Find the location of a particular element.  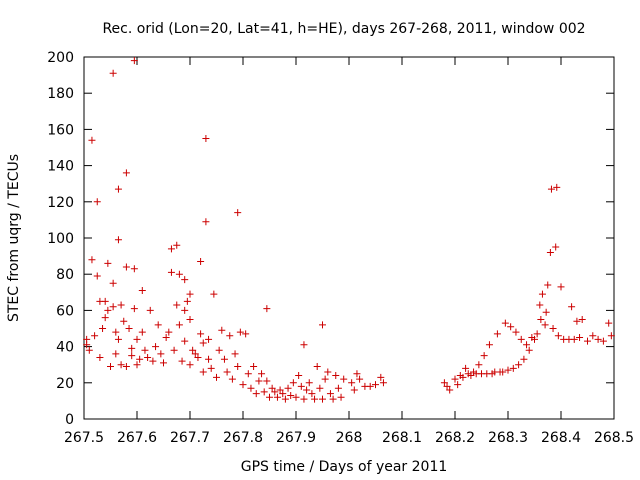

y-tick-label: 60 is located at coordinates (65, 311).